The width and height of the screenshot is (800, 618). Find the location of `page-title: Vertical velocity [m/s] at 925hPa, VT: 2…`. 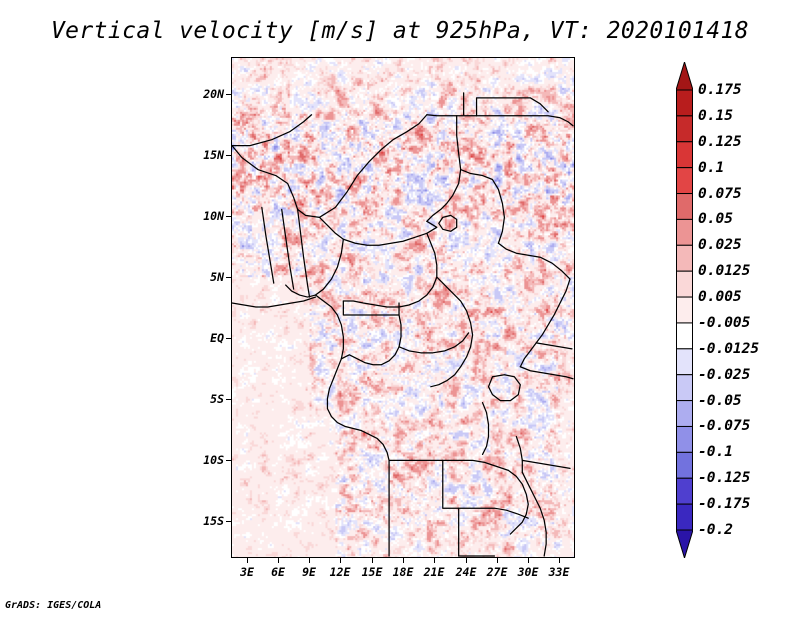

page-title: Vertical velocity [m/s] at 925hPa, VT: 2… is located at coordinates (400, 31).